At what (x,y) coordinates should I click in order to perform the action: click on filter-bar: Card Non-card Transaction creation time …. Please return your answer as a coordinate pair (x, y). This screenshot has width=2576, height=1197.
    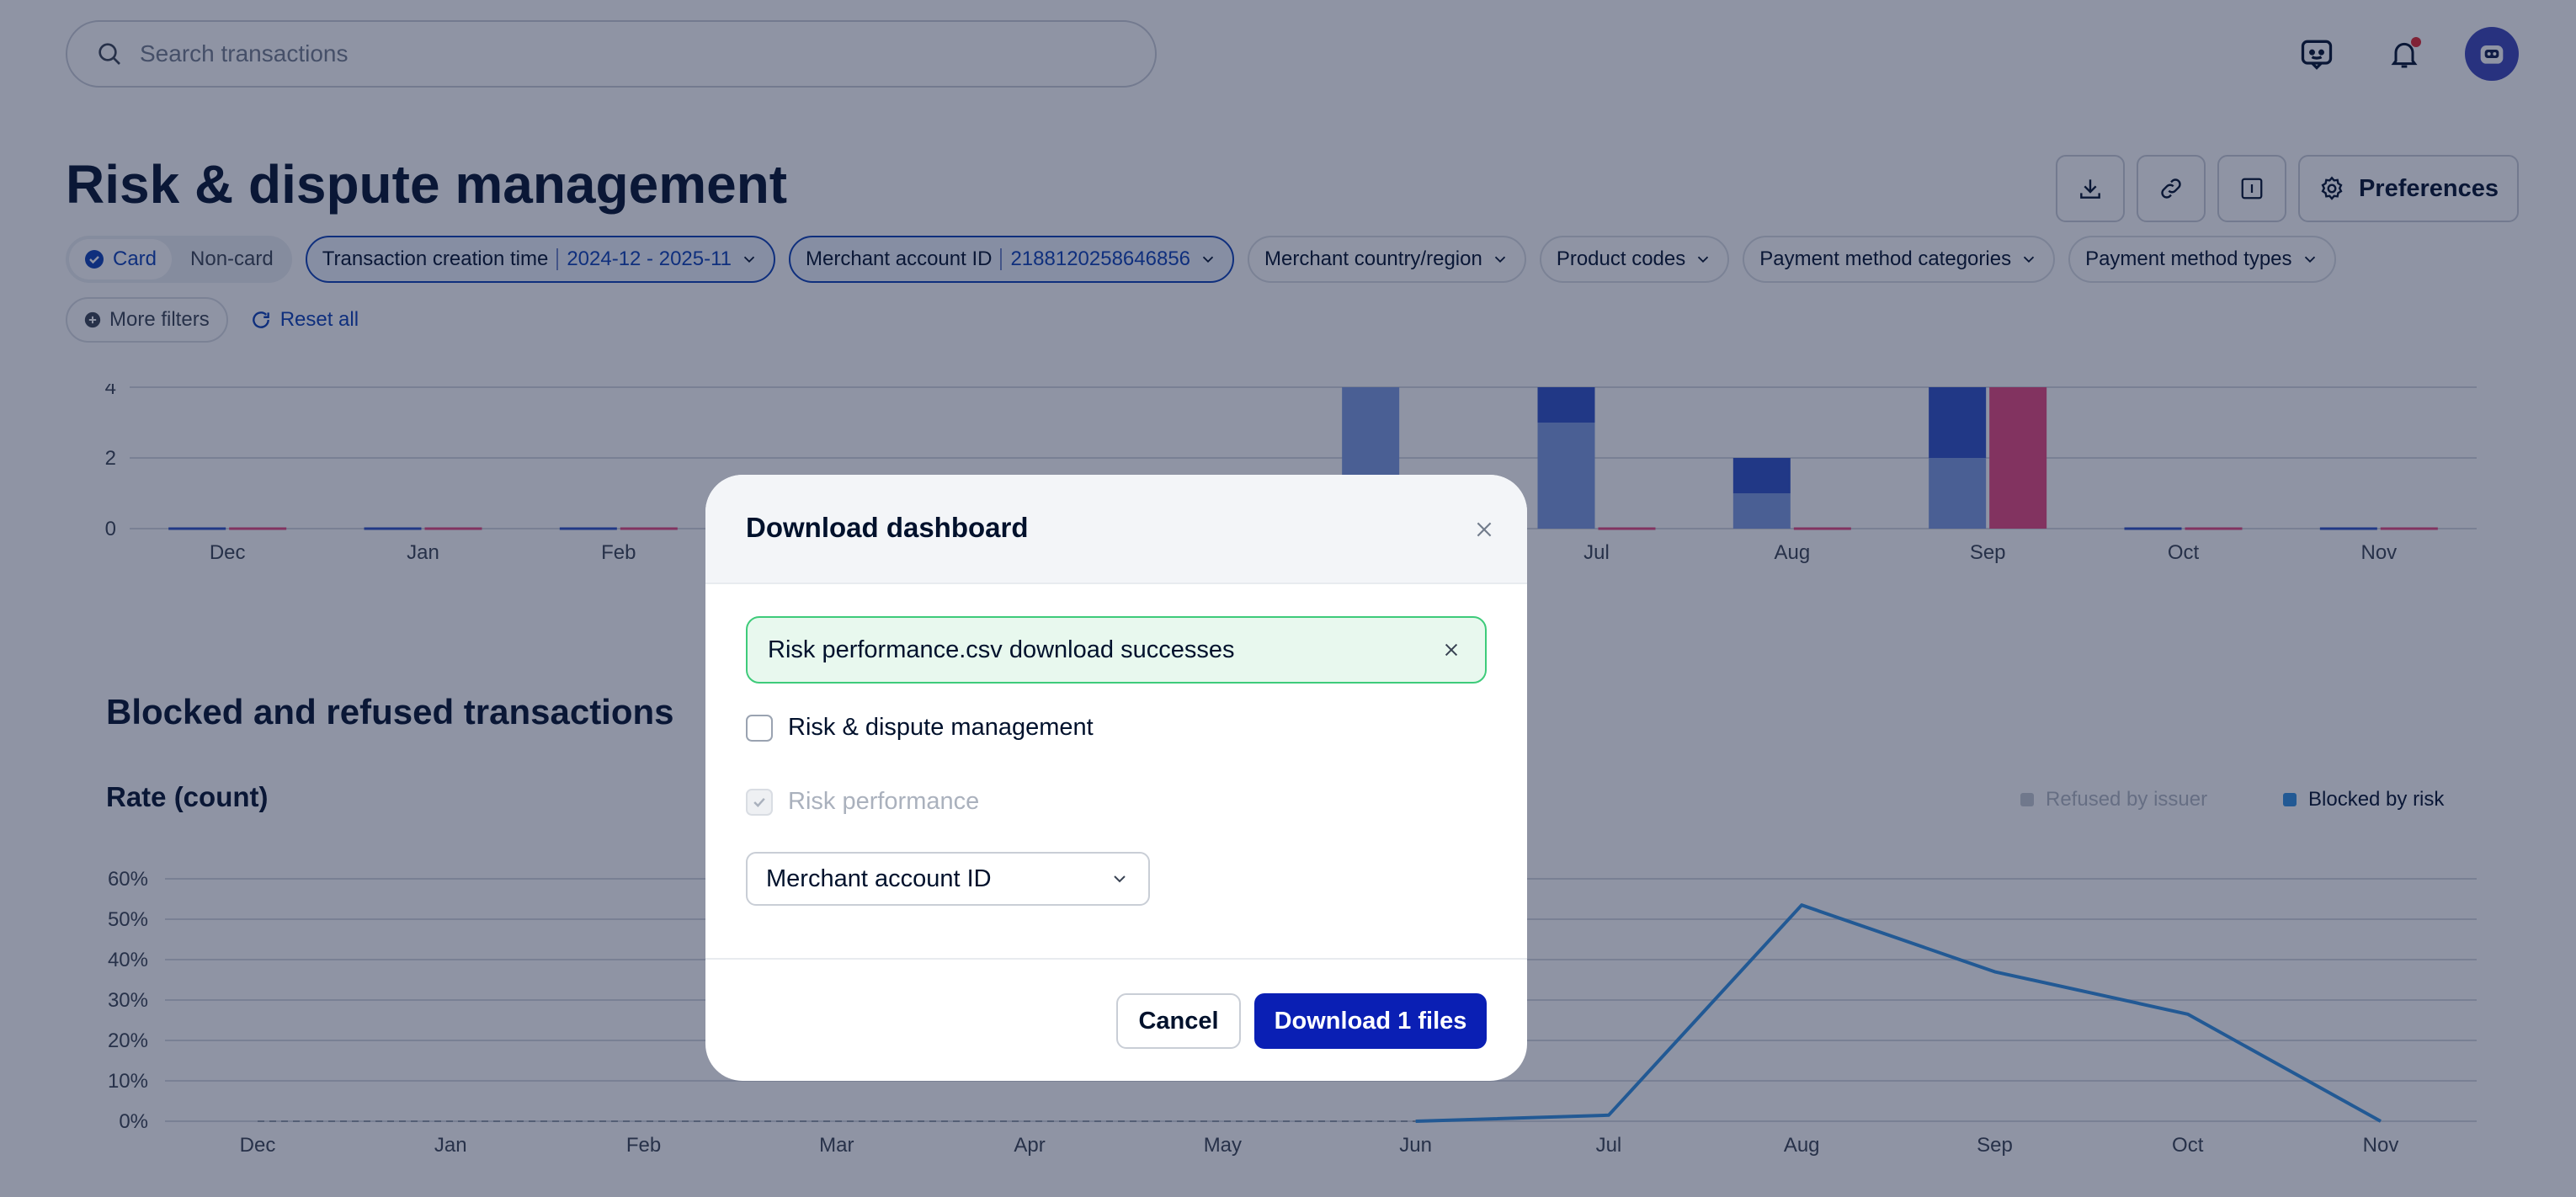
    Looking at the image, I should click on (1201, 259).